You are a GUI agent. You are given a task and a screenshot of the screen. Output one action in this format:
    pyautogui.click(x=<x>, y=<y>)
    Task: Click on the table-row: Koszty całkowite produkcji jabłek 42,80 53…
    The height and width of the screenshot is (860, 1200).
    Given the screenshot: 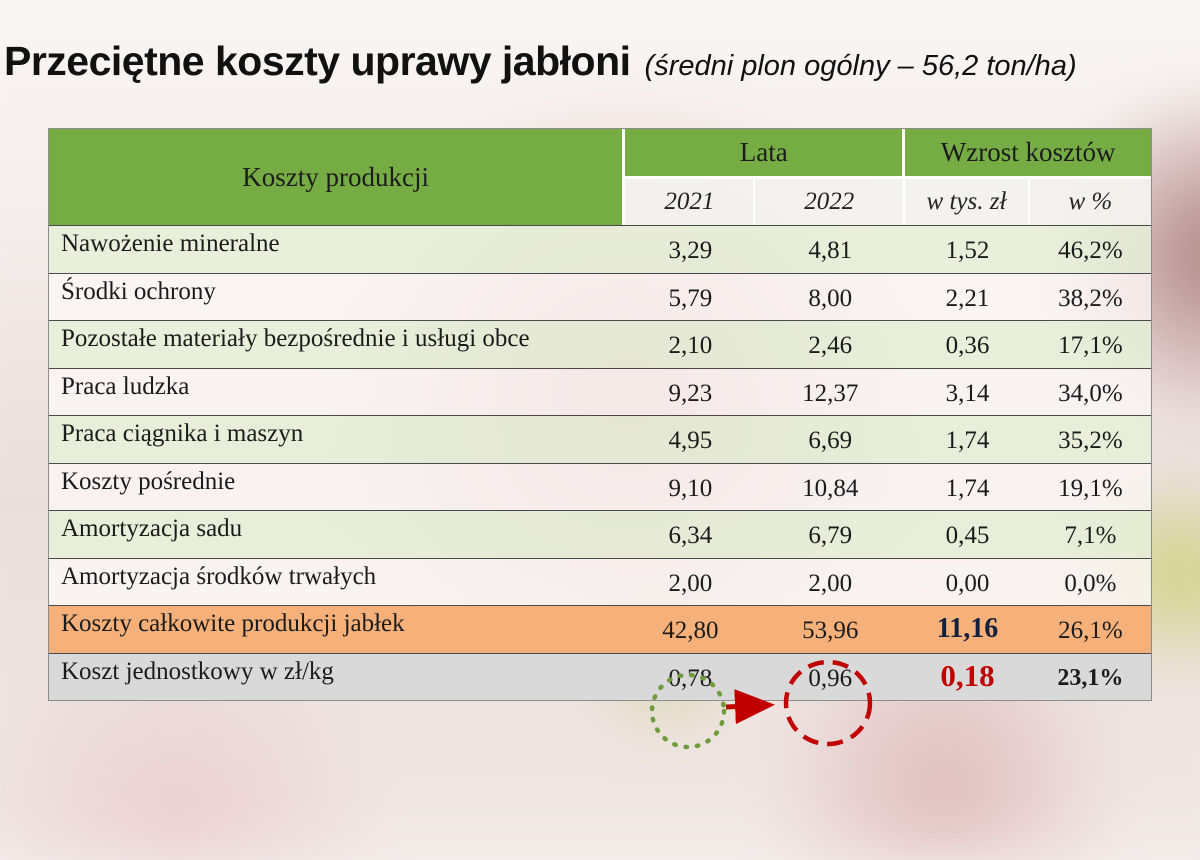 What is the action you would take?
    pyautogui.click(x=600, y=629)
    